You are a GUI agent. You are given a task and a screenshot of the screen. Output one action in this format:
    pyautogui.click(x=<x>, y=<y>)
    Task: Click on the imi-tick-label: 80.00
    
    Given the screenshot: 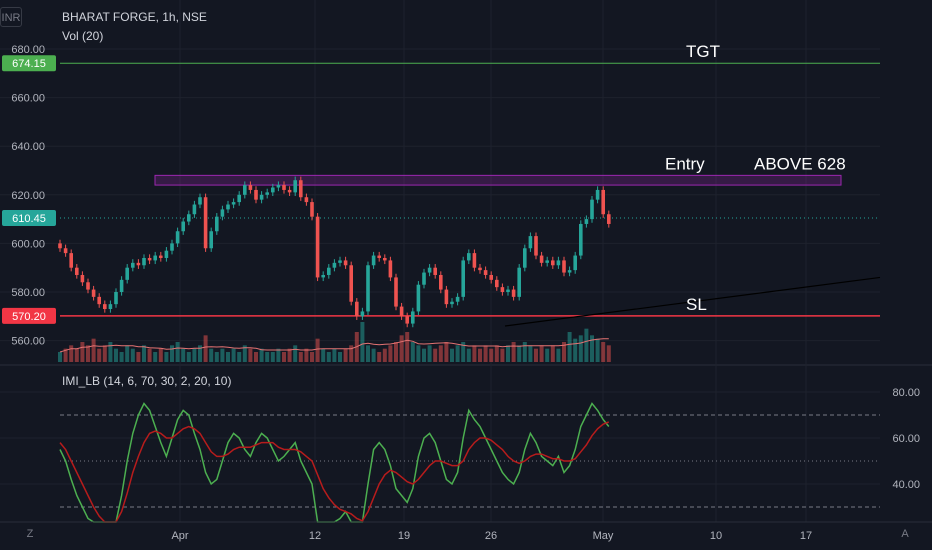 What is the action you would take?
    pyautogui.click(x=906, y=393)
    